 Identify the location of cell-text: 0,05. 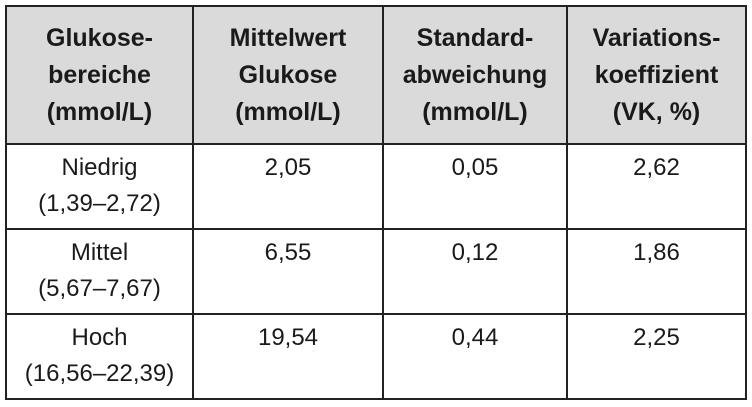
(475, 167).